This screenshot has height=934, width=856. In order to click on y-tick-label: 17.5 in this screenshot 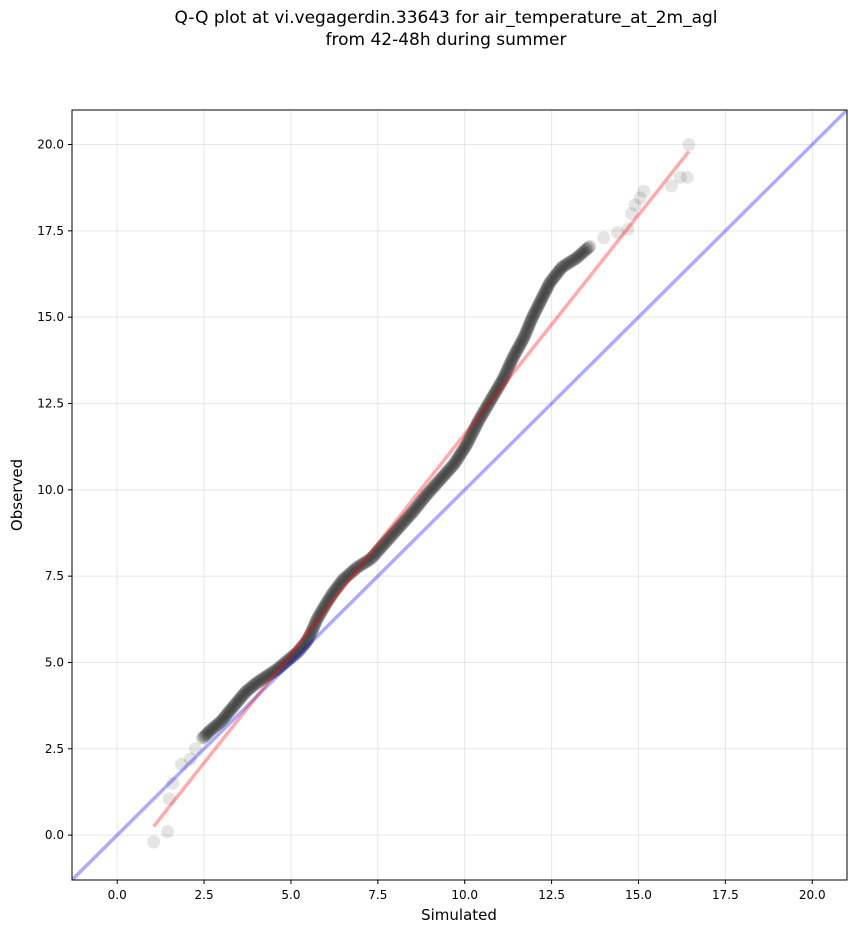, I will do `click(50, 231)`.